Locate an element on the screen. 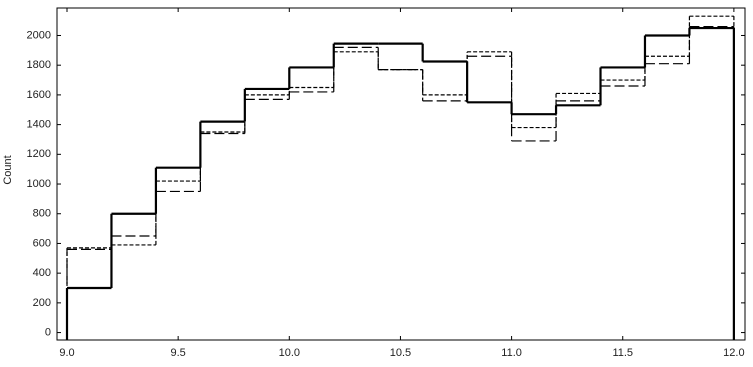  y-axis-label: Count is located at coordinates (8, 169).